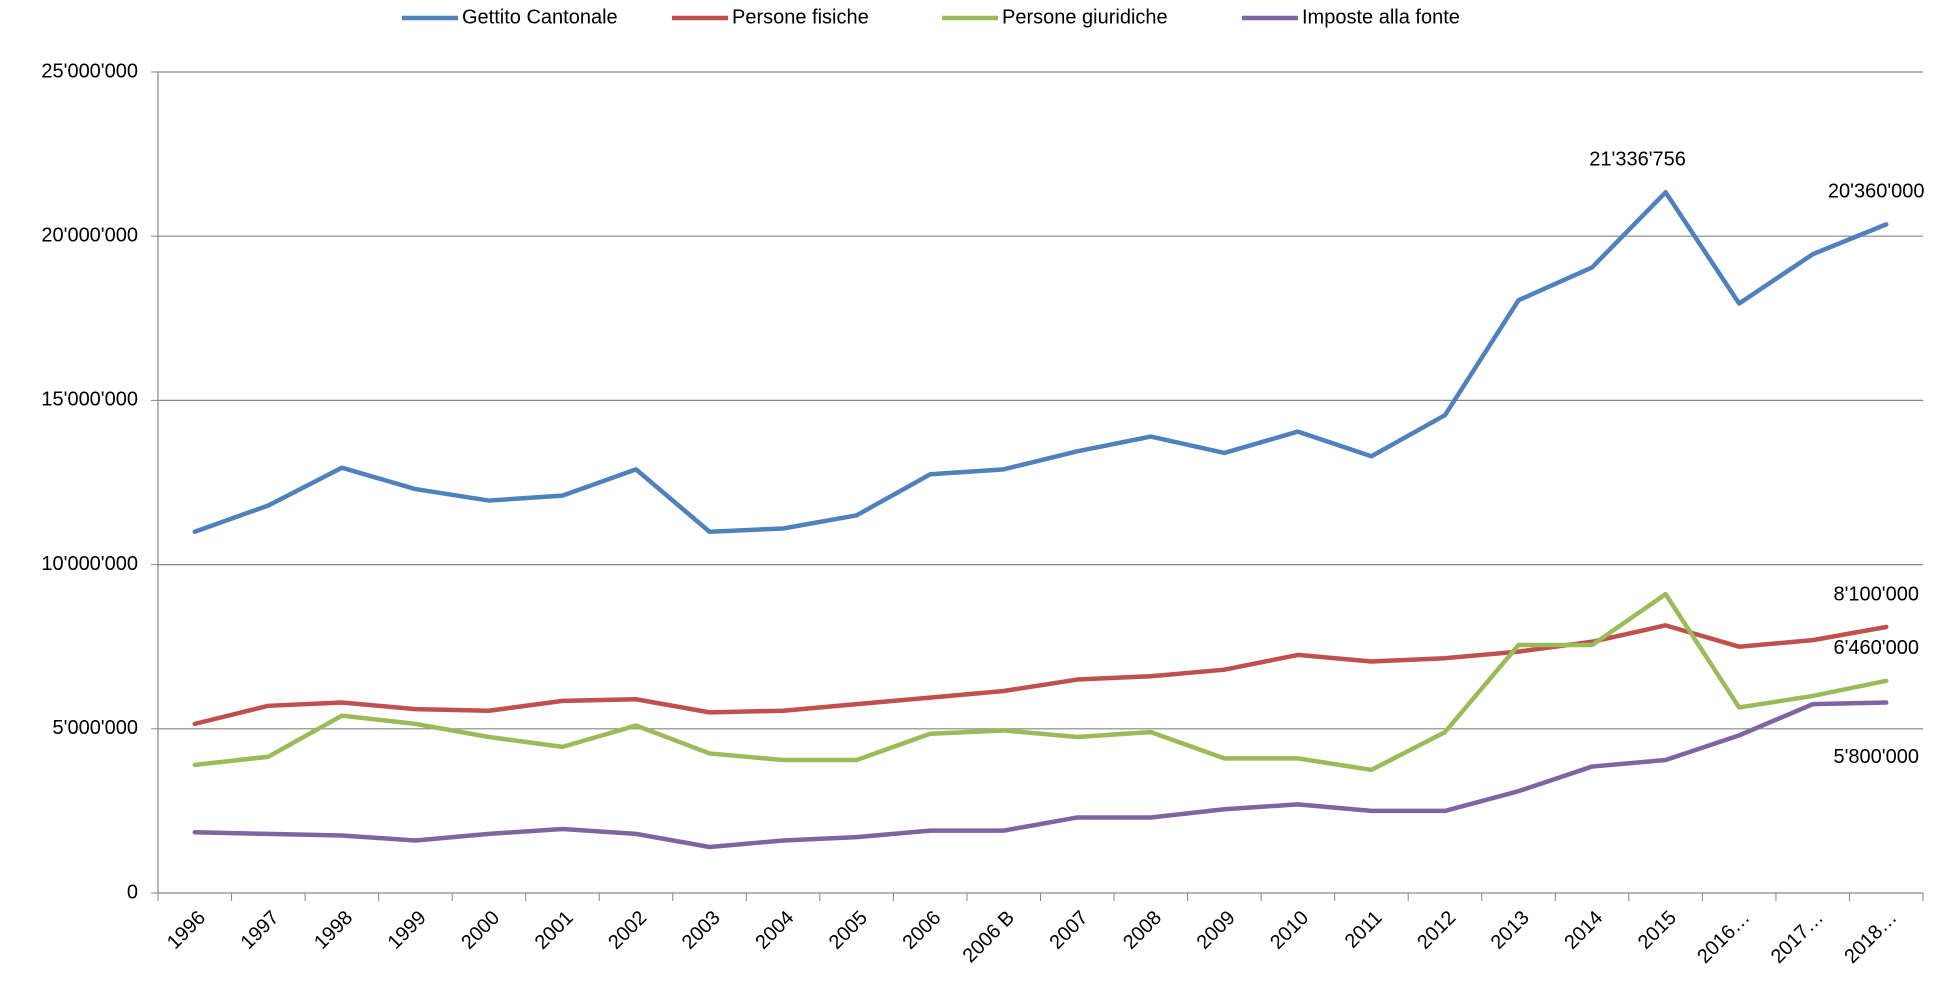 The image size is (1941, 983). What do you see at coordinates (554, 930) in the screenshot?
I see `x-tick-label: 2001` at bounding box center [554, 930].